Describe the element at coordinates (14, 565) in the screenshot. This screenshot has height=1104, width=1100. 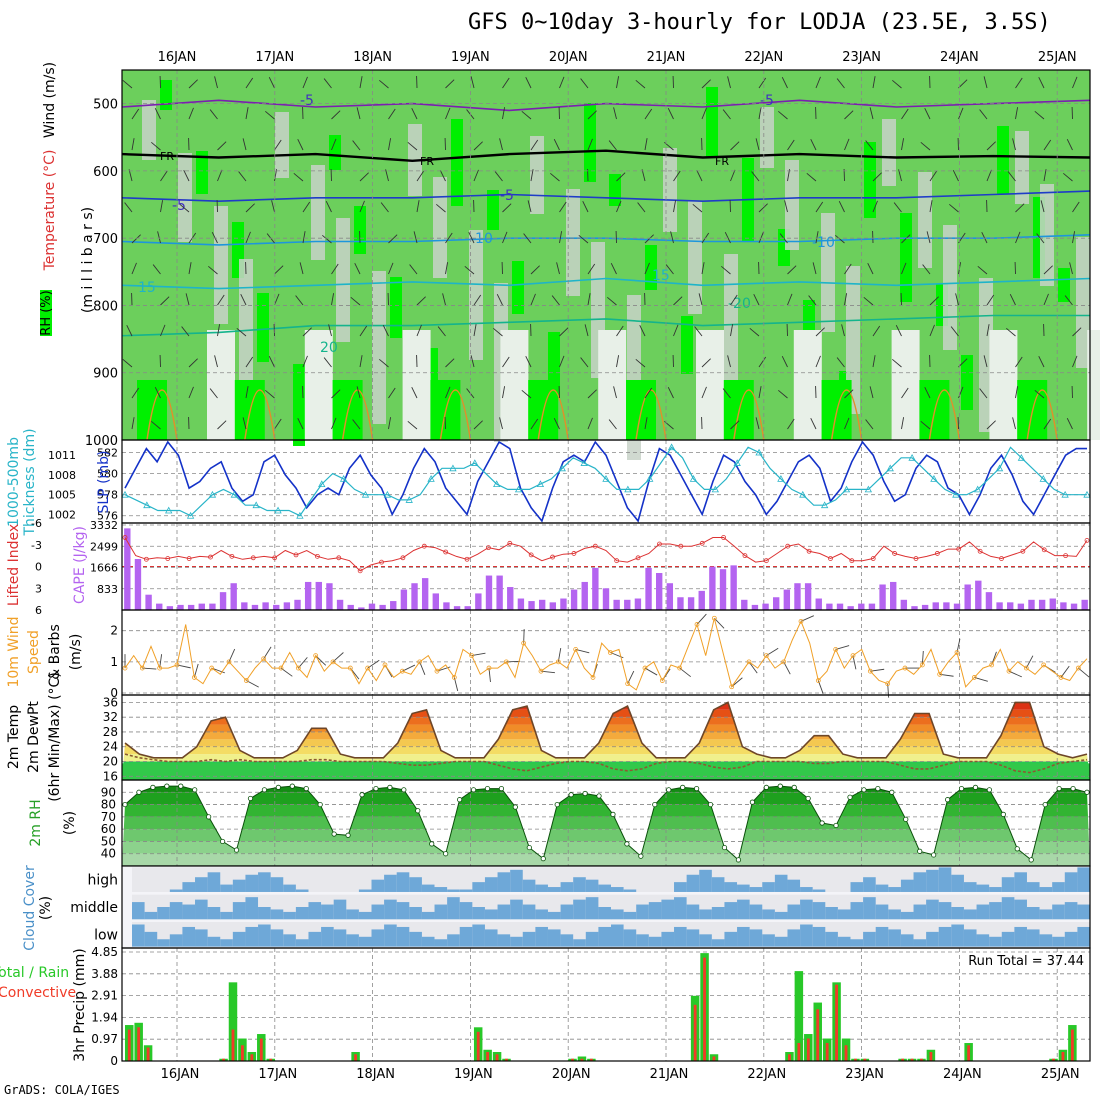
I see `lifted-index-axis-label: Lifted Index` at that location.